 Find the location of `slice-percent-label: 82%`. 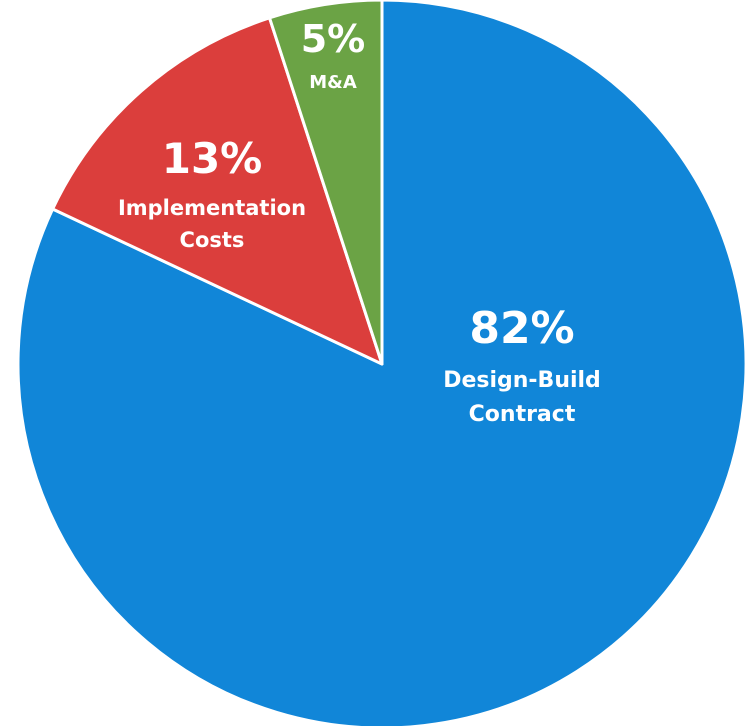

slice-percent-label: 82% is located at coordinates (521, 328).